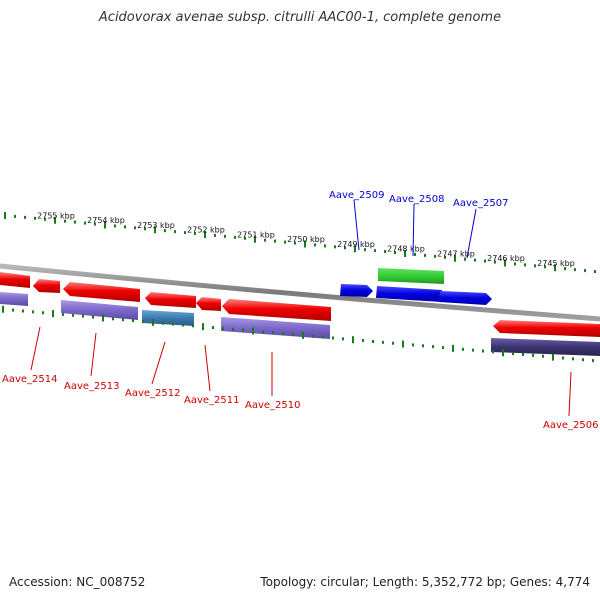 The image size is (600, 600). Describe the element at coordinates (15, 280) in the screenshot. I see `gene-aave-2514-arrow` at that location.